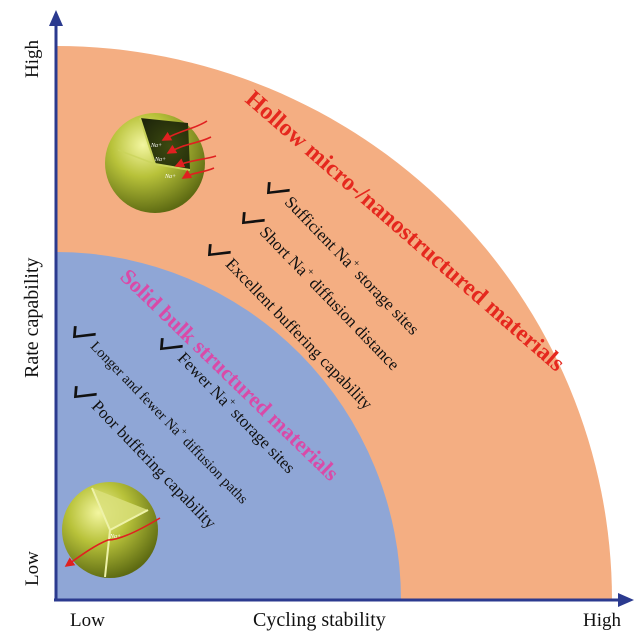 The width and height of the screenshot is (639, 635). What do you see at coordinates (156, 146) in the screenshot?
I see `hollow-na-label-1: Na+` at bounding box center [156, 146].